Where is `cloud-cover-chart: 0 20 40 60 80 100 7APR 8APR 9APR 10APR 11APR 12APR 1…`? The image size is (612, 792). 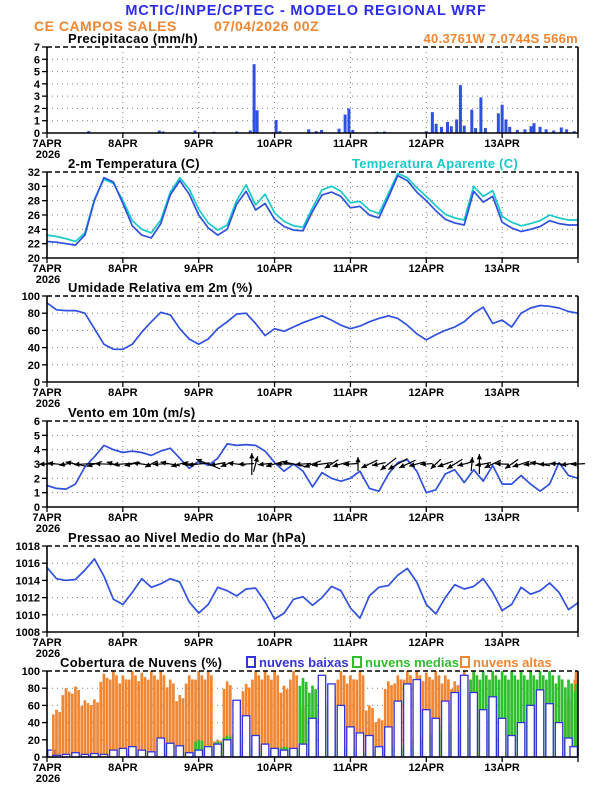 cloud-cover-chart: 0 20 40 60 80 100 7APR 8APR 9APR 10APR 11APR 12APR 1… is located at coordinates (300, 725).